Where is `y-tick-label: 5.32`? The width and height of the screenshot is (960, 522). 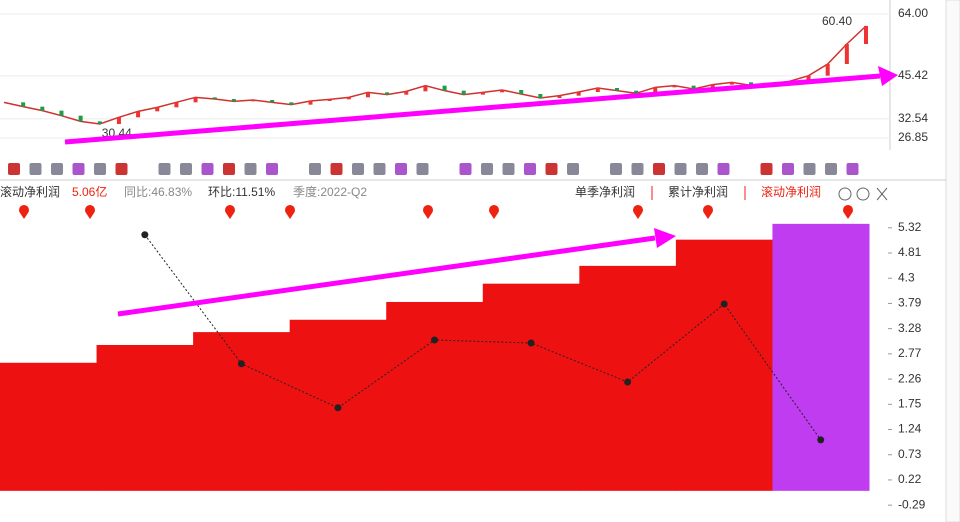 y-tick-label: 5.32 is located at coordinates (910, 227).